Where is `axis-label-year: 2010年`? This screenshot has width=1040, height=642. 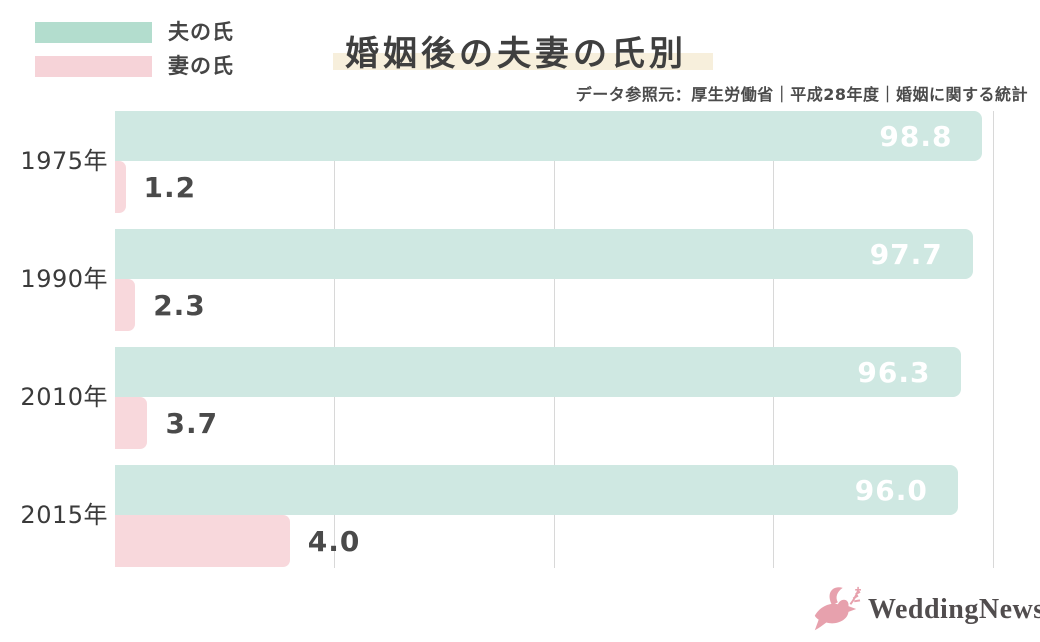 axis-label-year: 2010年 is located at coordinates (64, 397).